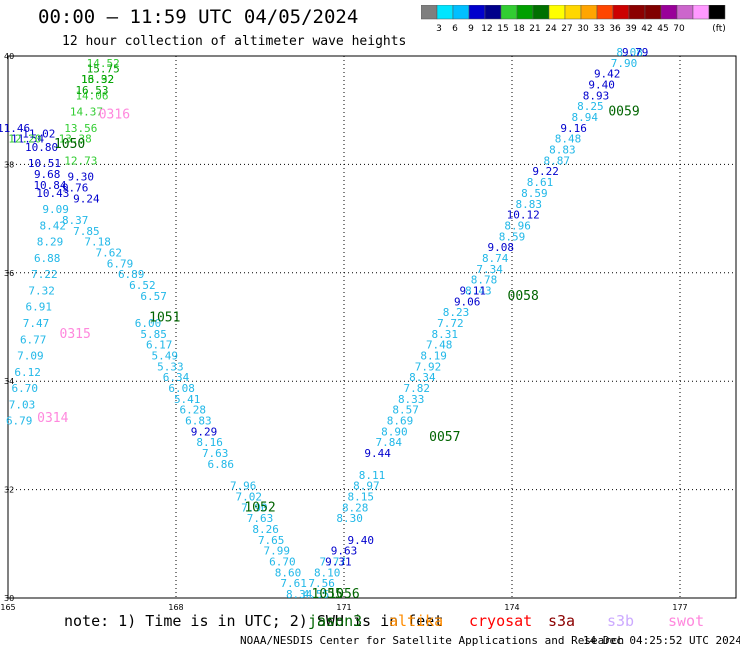  What do you see at coordinates (103, 68) in the screenshot?
I see `swh-point: 15.75` at bounding box center [103, 68].